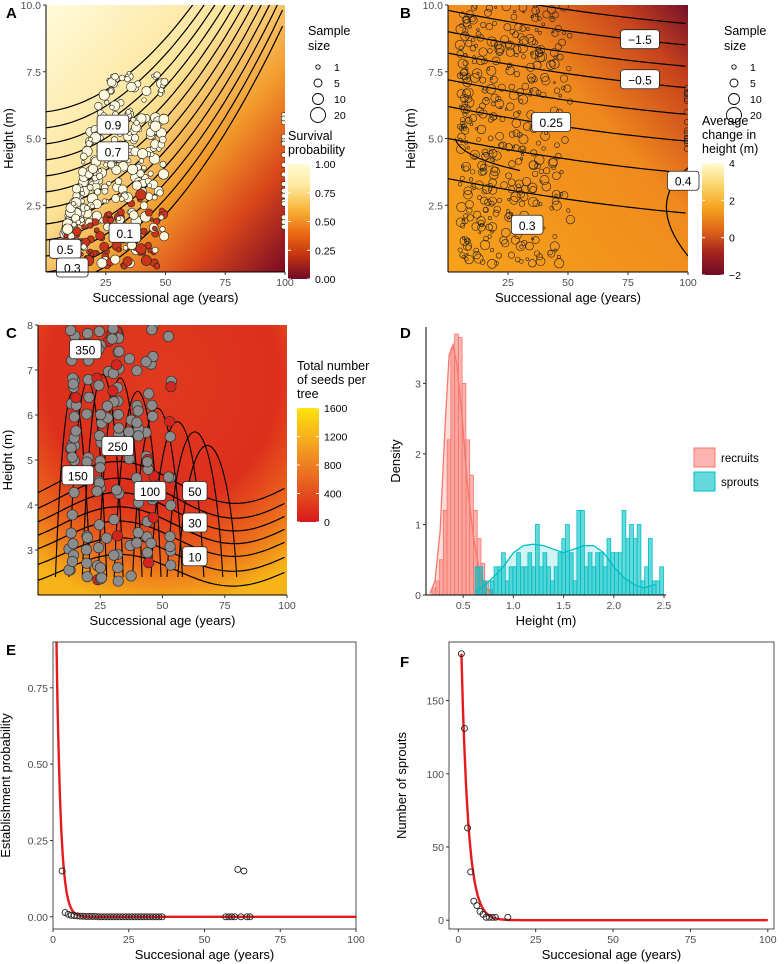  I want to click on density-curve, so click(565, 568).